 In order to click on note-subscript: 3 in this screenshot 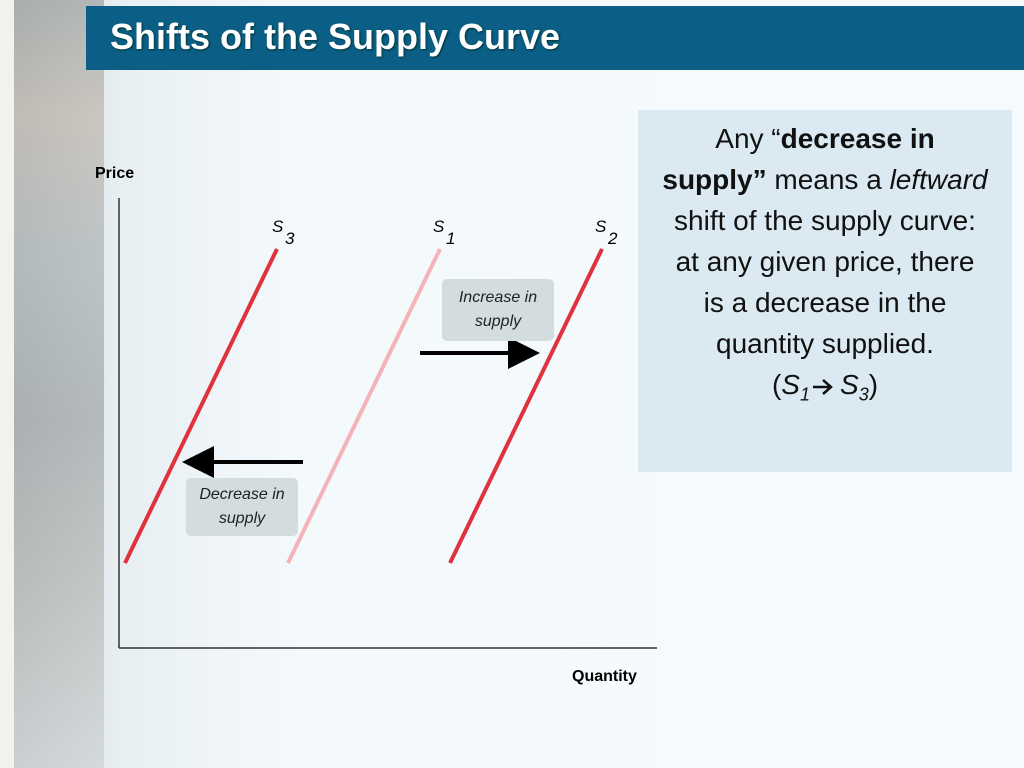, I will do `click(864, 395)`.